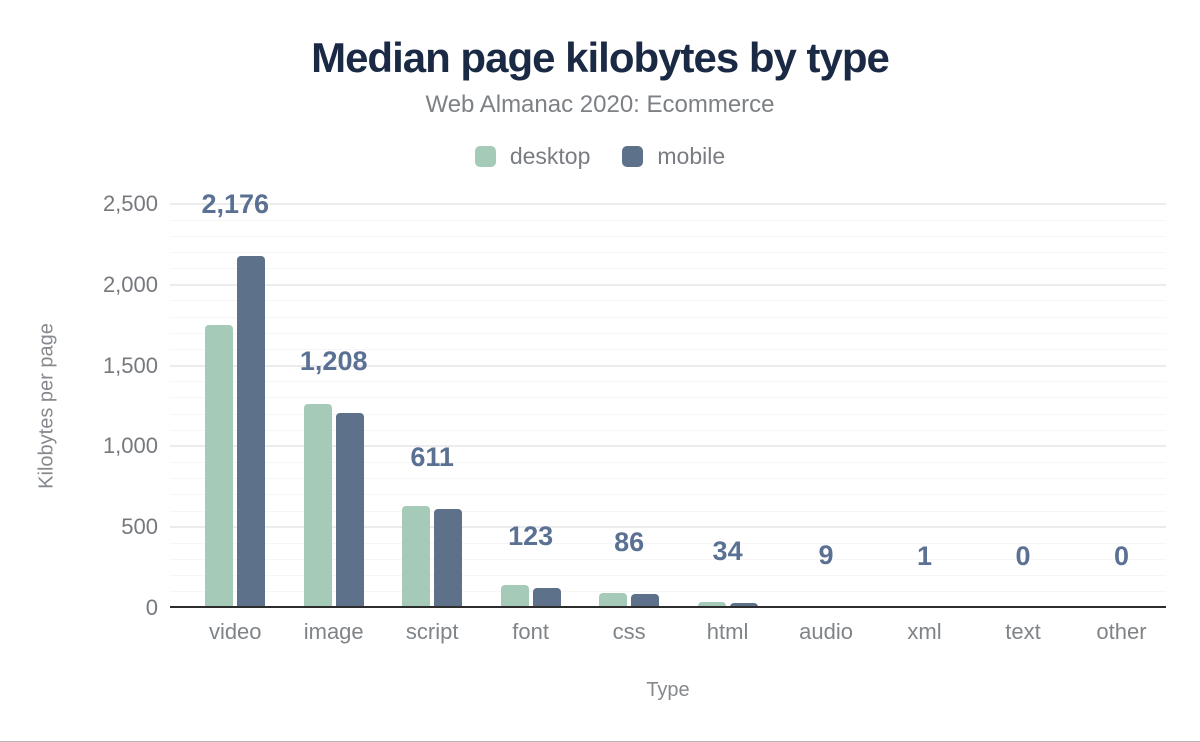  Describe the element at coordinates (1121, 556) in the screenshot. I see `value-label-other: 0` at that location.